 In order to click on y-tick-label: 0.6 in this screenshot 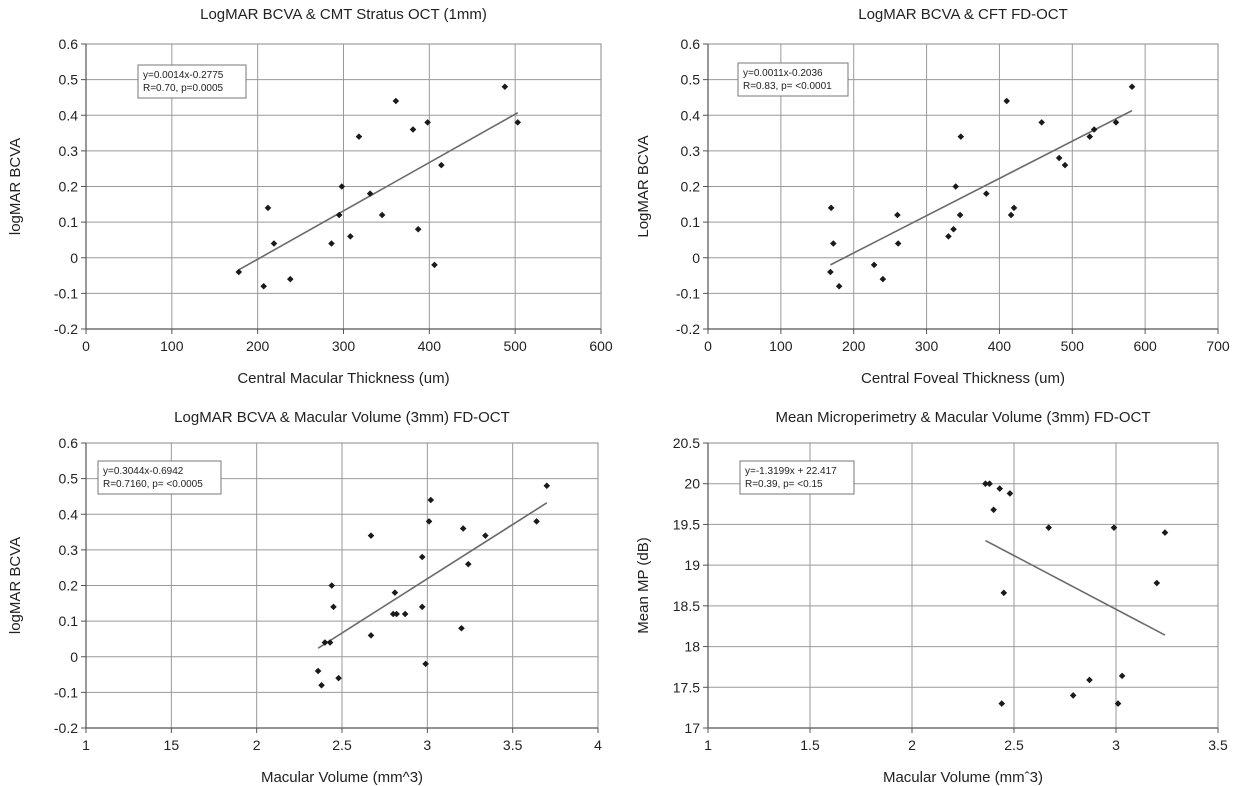, I will do `click(69, 443)`.